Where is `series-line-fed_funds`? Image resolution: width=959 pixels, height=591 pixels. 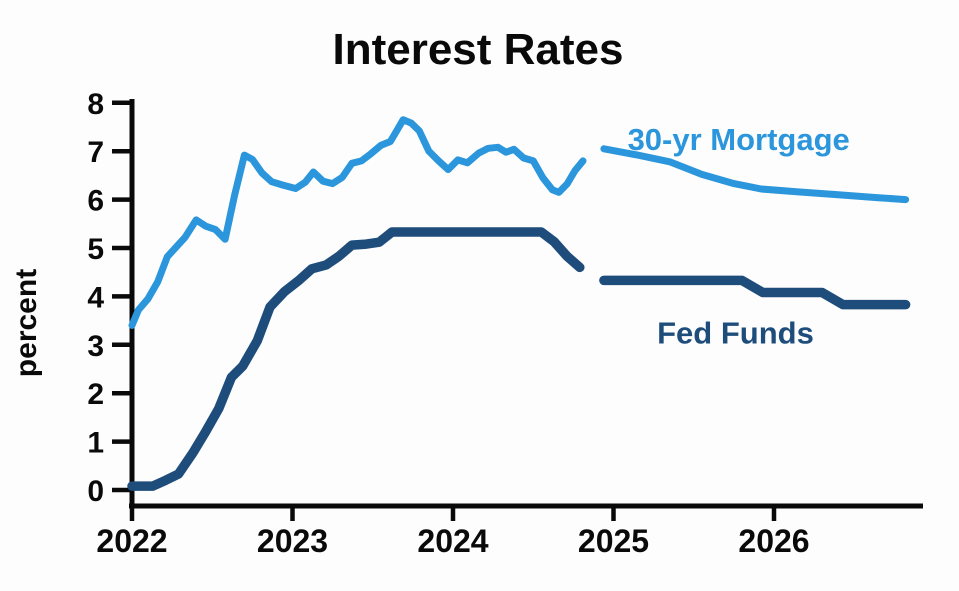
series-line-fed_funds is located at coordinates (755, 292).